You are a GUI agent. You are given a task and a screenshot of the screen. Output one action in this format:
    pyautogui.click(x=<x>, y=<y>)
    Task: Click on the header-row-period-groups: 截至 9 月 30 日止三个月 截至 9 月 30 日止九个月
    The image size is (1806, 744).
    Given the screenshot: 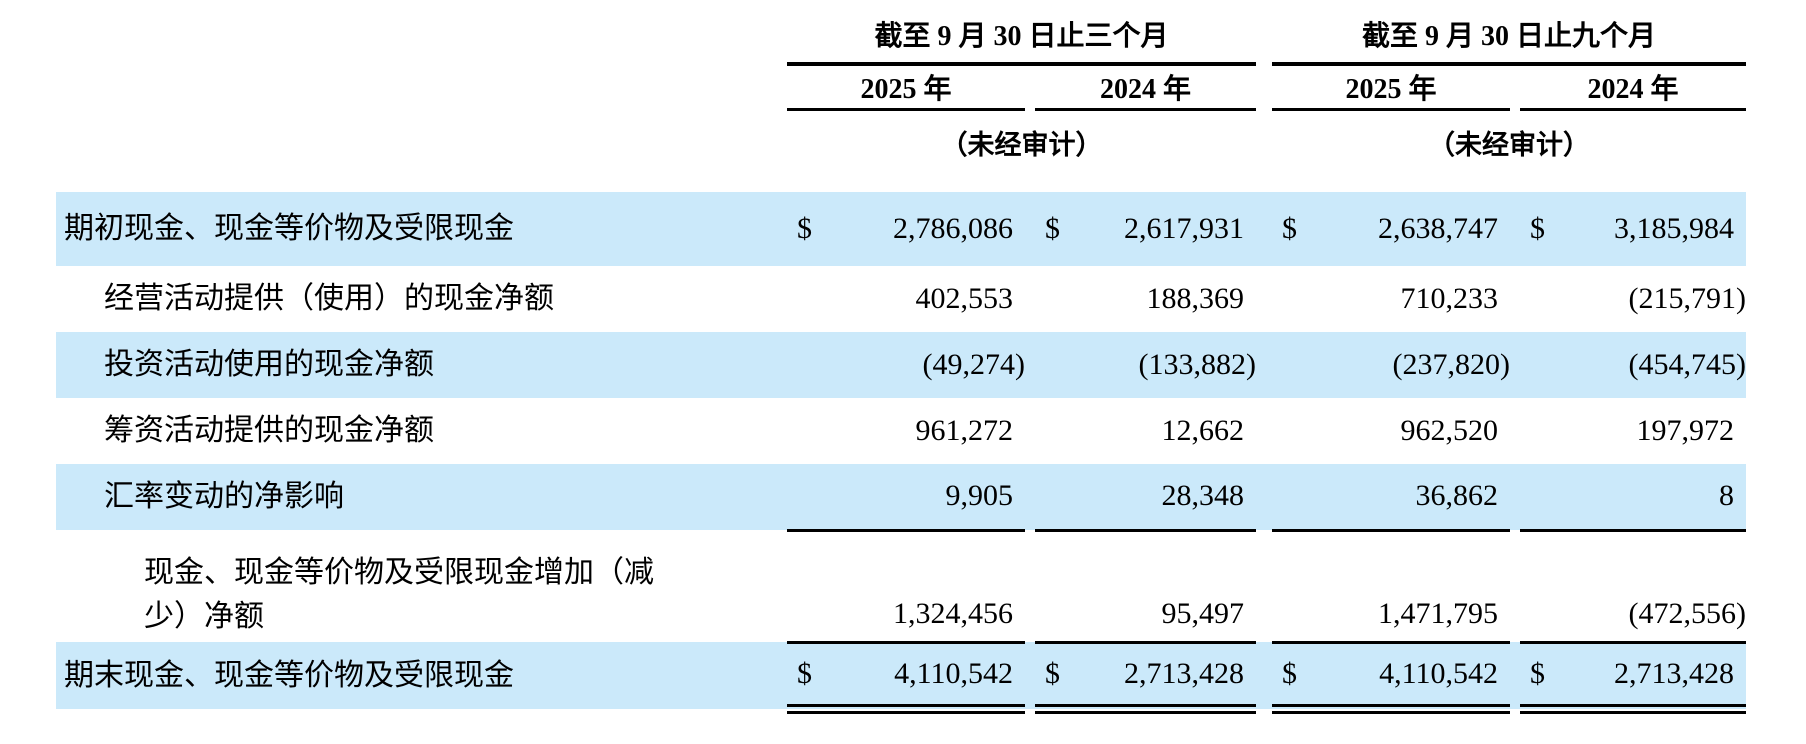 What is the action you would take?
    pyautogui.click(x=901, y=36)
    